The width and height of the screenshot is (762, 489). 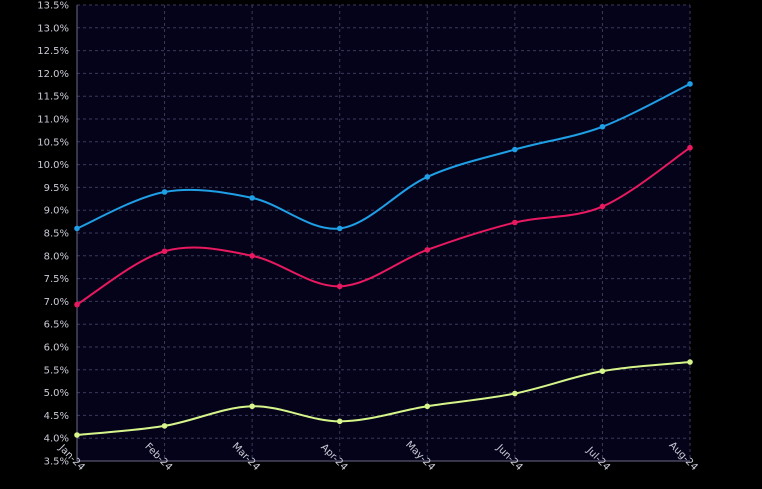 I want to click on y-tick-label: 7.0%, so click(x=56, y=302).